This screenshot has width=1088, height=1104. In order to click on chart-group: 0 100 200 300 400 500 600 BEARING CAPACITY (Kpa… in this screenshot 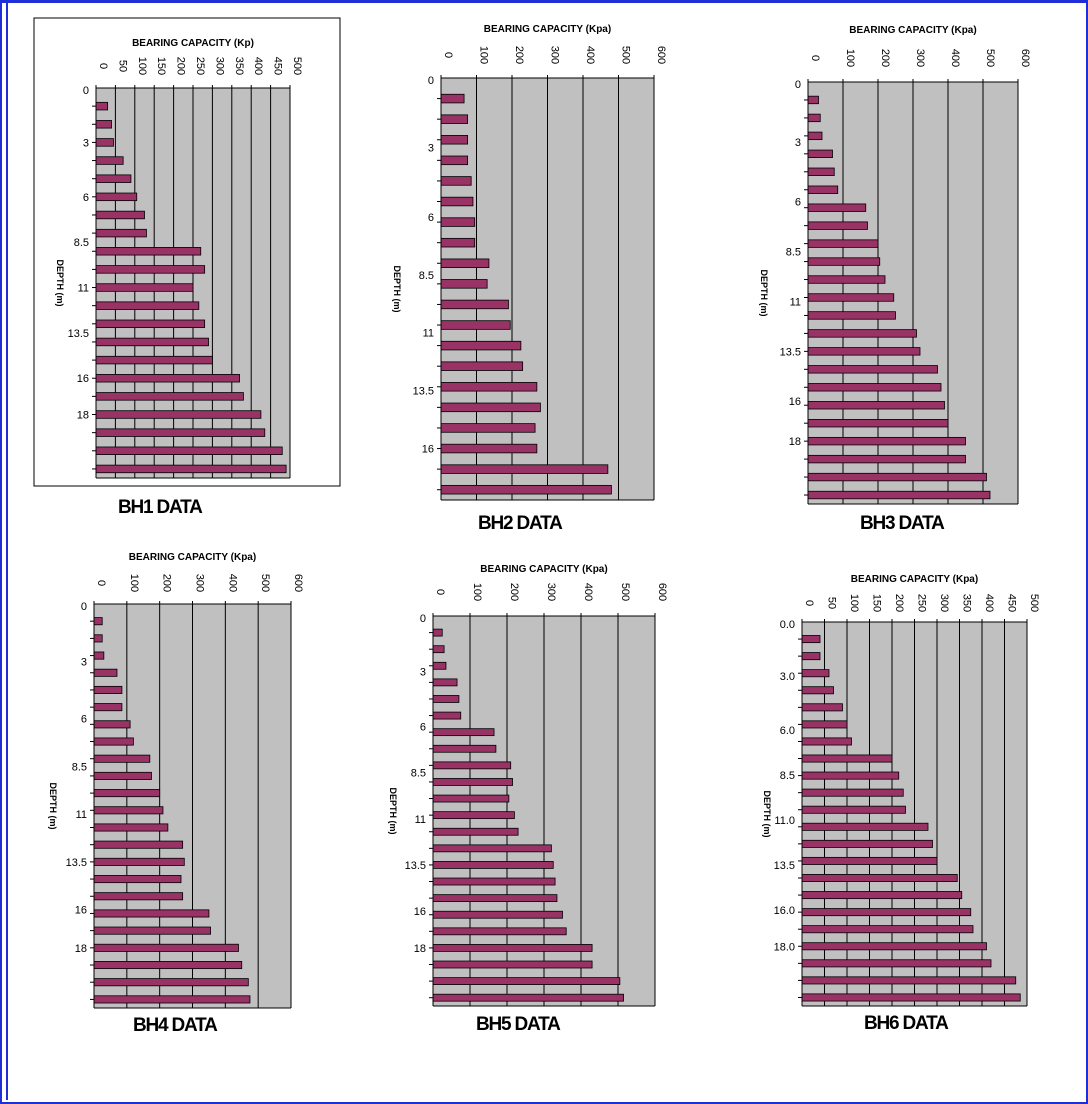, I will do `click(528, 785)`.